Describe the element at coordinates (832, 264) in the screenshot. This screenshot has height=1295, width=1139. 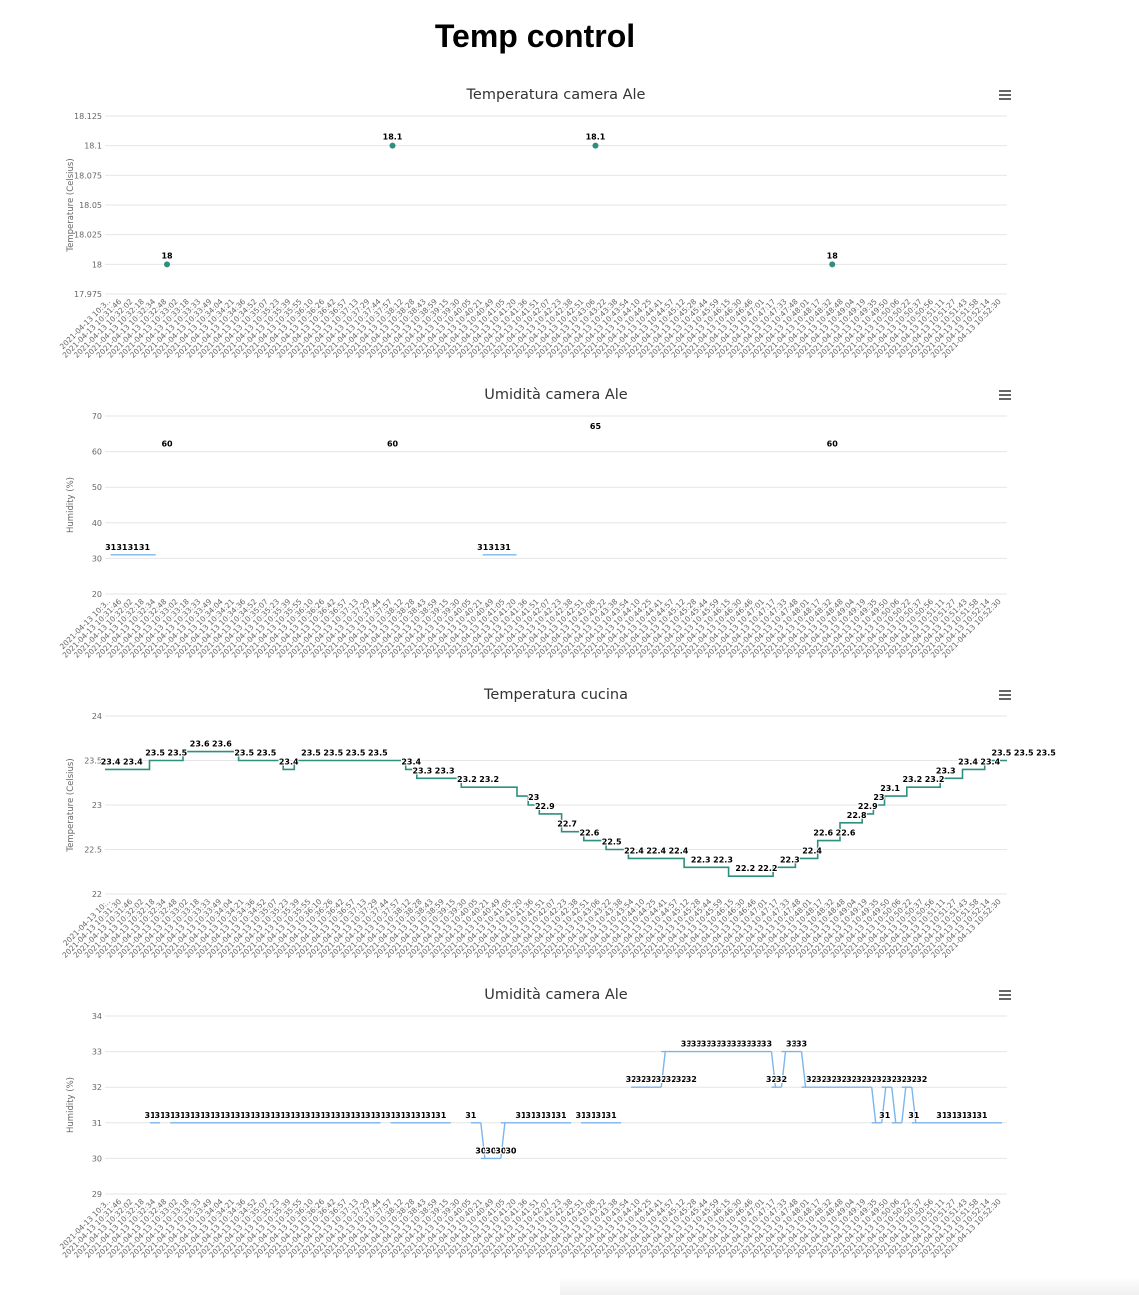
I see `data-point` at that location.